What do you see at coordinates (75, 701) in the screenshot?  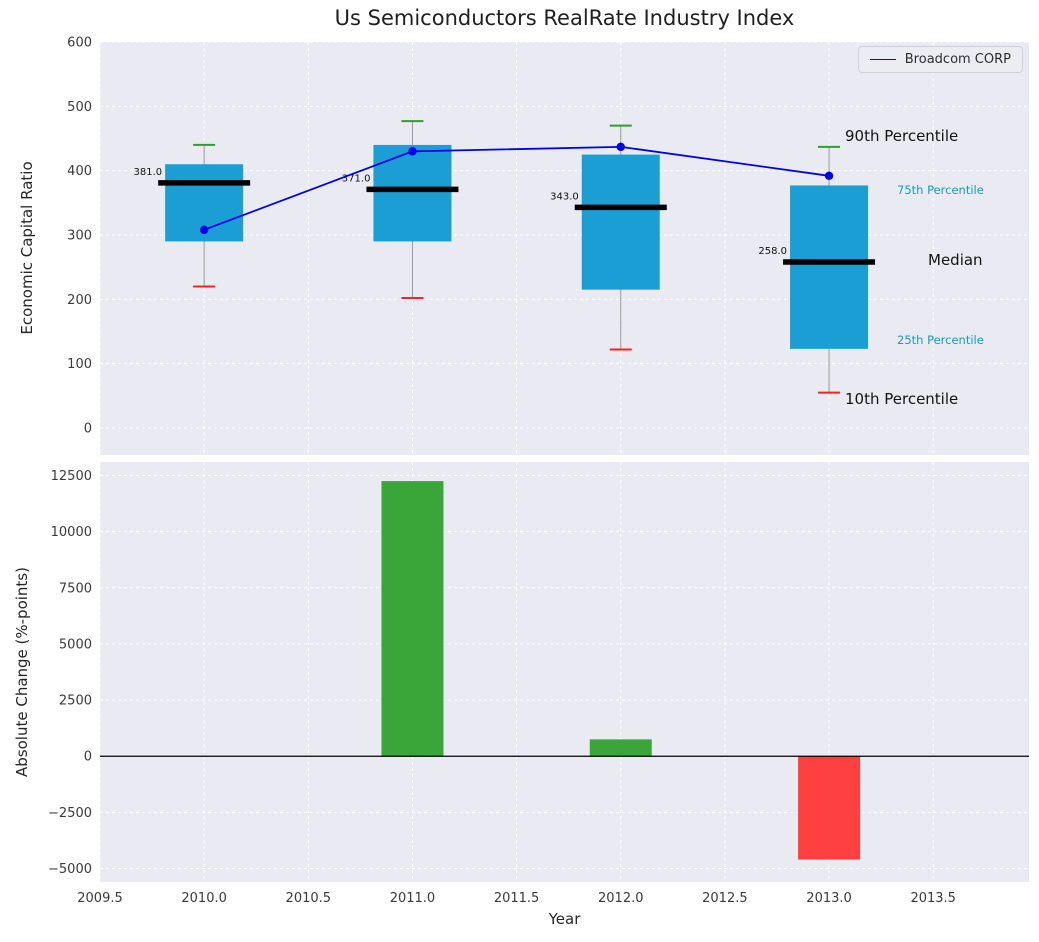 I see `y-tick-label-bottom: 2500` at bounding box center [75, 701].